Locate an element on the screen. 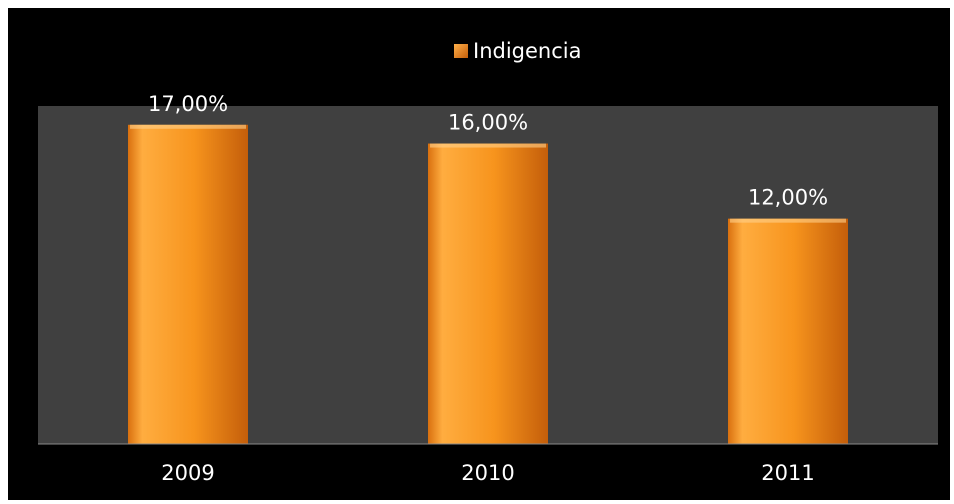  x-axis-tick-labels: 2009 2010 2011 is located at coordinates (487, 473).